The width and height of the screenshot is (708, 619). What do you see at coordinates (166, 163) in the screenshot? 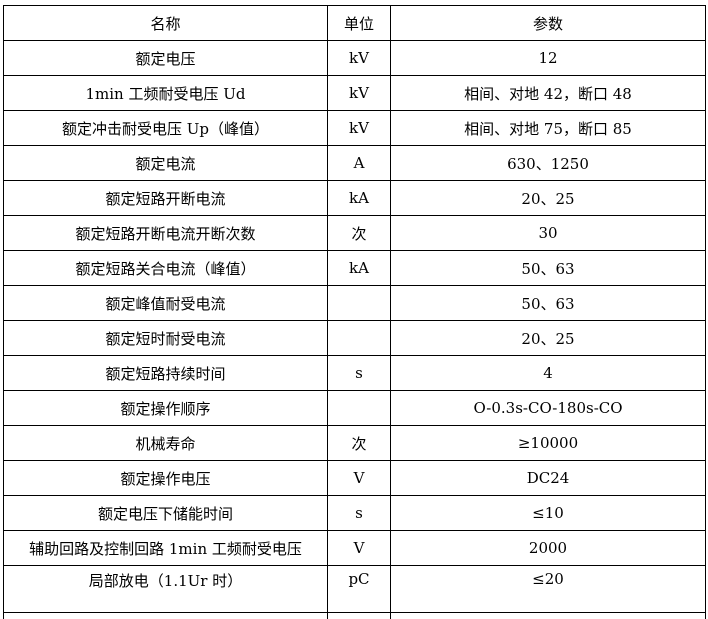
I see `cell-name: 额定电流` at bounding box center [166, 163].